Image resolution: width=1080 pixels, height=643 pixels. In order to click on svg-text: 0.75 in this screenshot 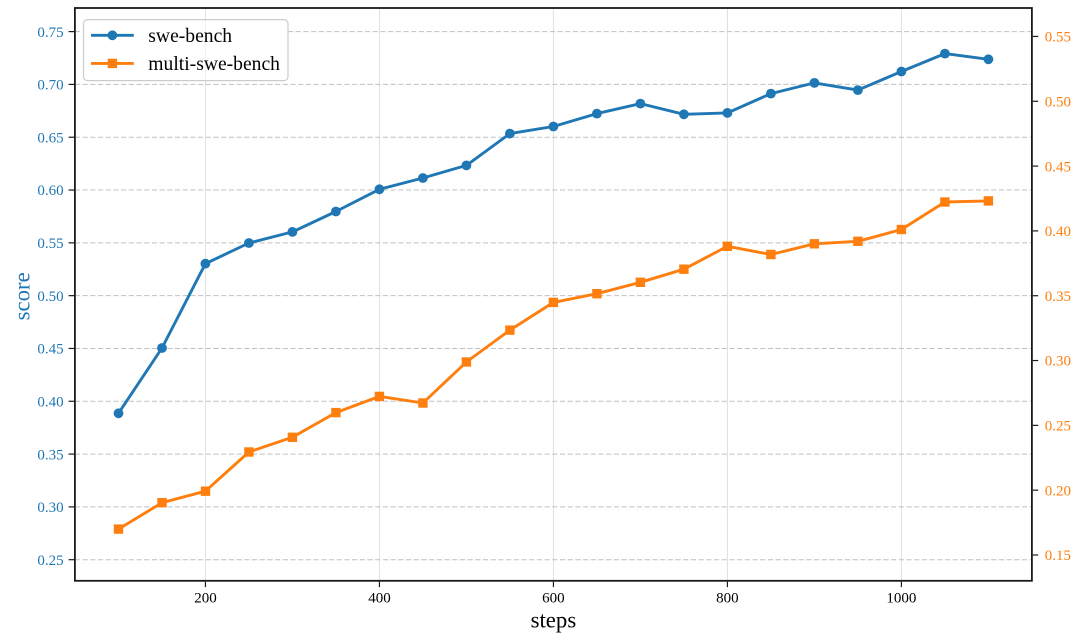, I will do `click(50, 33)`.